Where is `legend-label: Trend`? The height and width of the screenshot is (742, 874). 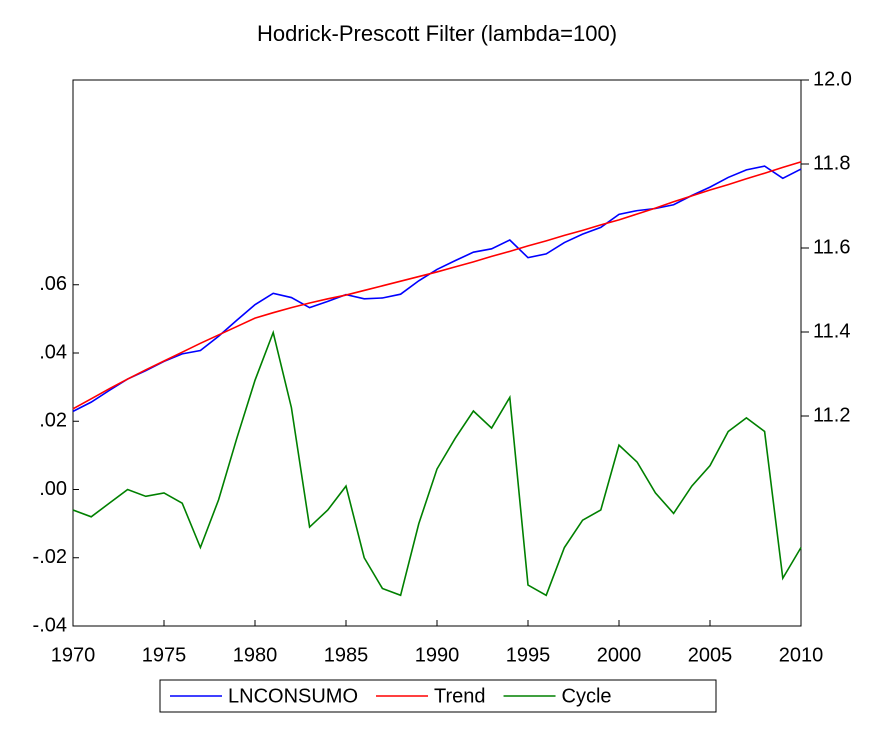 legend-label: Trend is located at coordinates (460, 696).